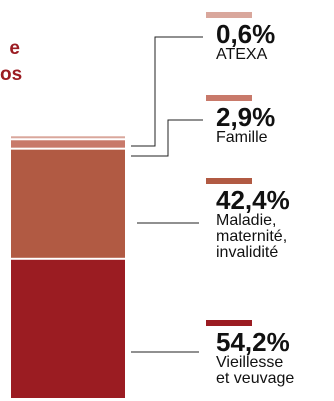 This screenshot has height=401, width=334. Describe the element at coordinates (253, 200) in the screenshot. I see `value-label: 42,4%` at that location.